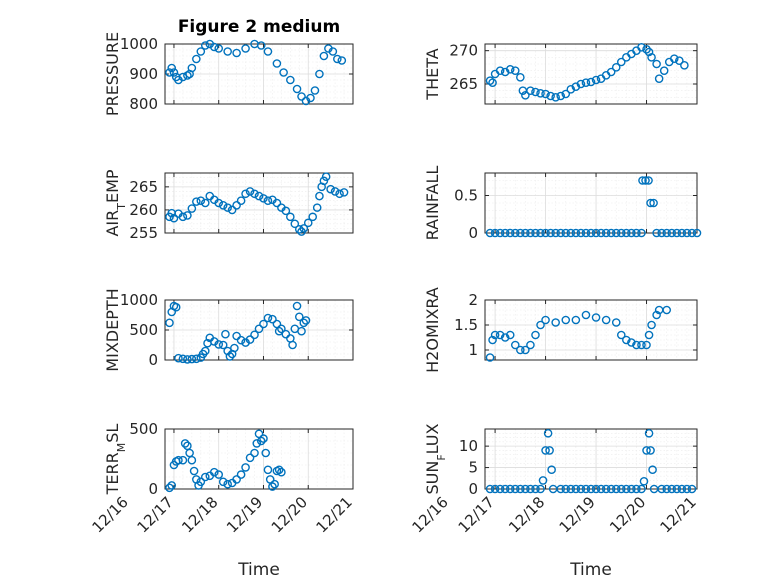  What do you see at coordinates (143, 330) in the screenshot?
I see `y-tick-label: 500` at bounding box center [143, 330].